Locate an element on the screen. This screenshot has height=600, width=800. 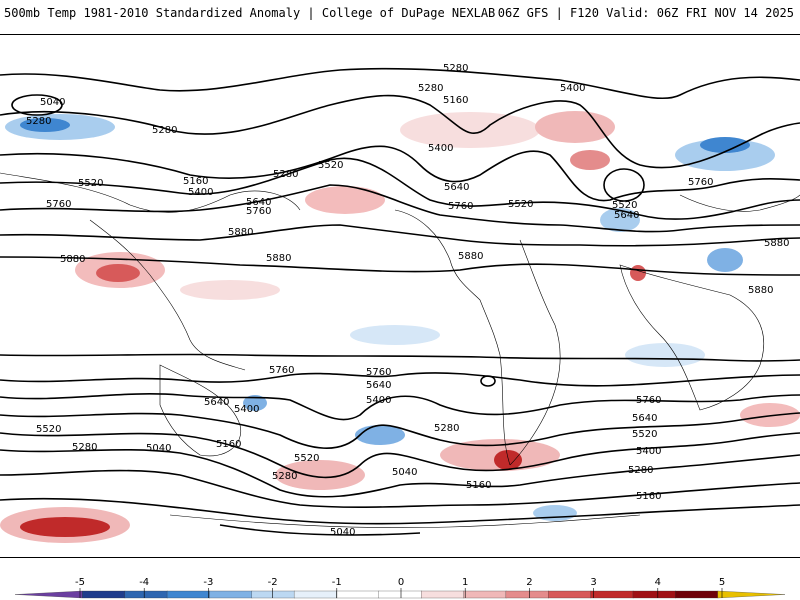
anomaly-warm-north-pacific is located at coordinates (345, 200).